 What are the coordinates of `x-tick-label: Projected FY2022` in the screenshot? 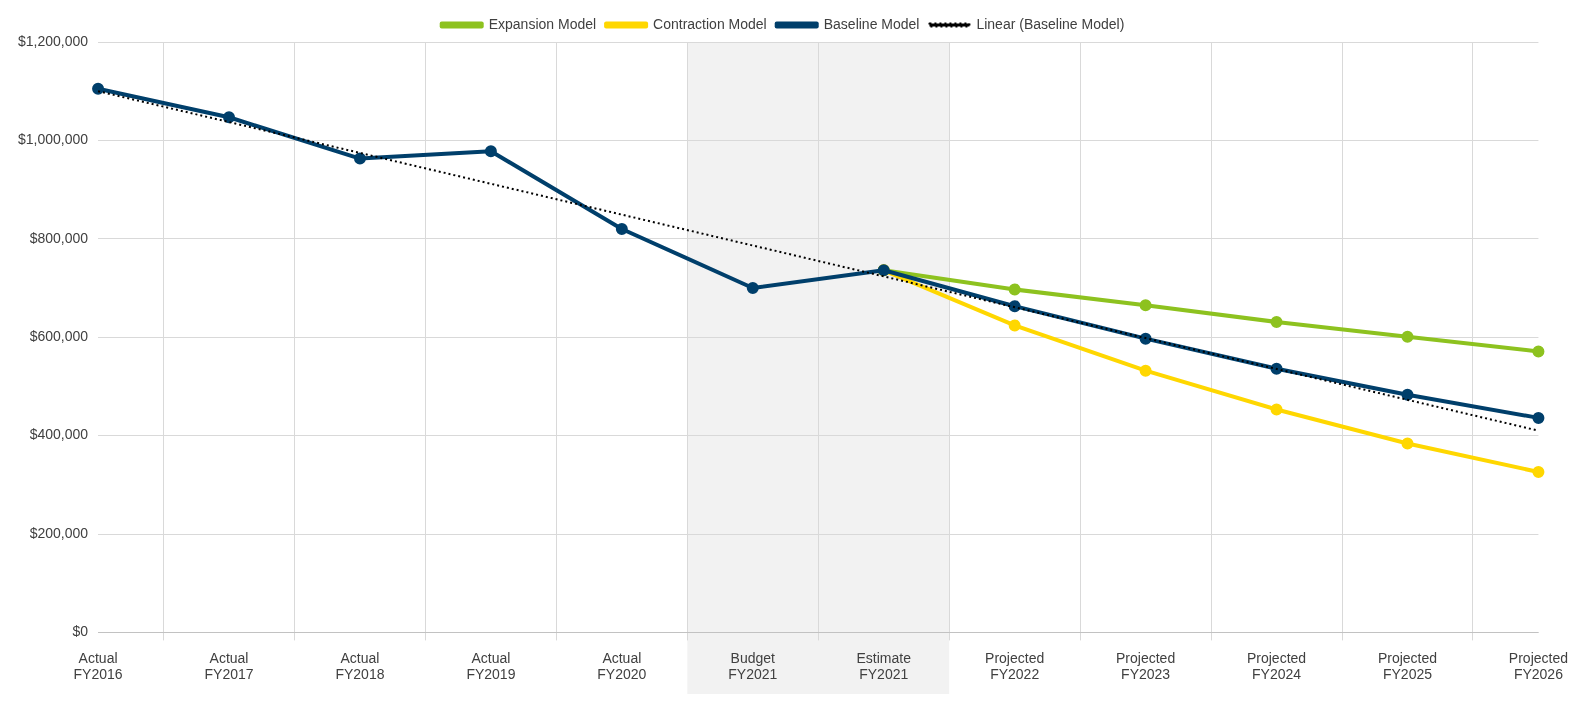 It's located at (1015, 666).